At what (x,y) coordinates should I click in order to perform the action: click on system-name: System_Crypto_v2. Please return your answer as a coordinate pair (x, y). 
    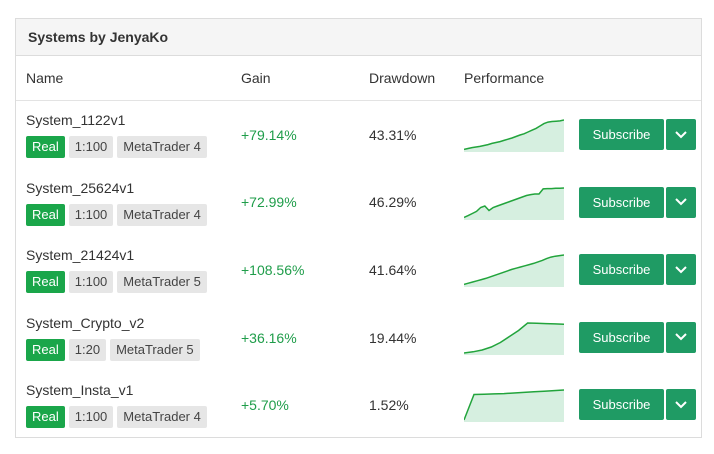
    Looking at the image, I should click on (85, 322).